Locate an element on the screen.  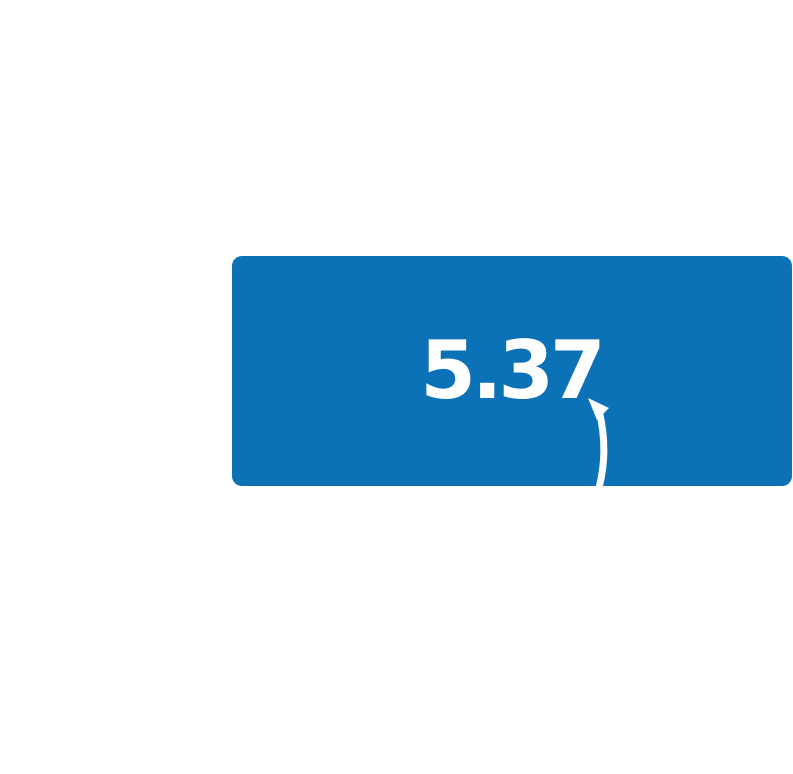
curved-up-arrow-icon is located at coordinates (598, 445).